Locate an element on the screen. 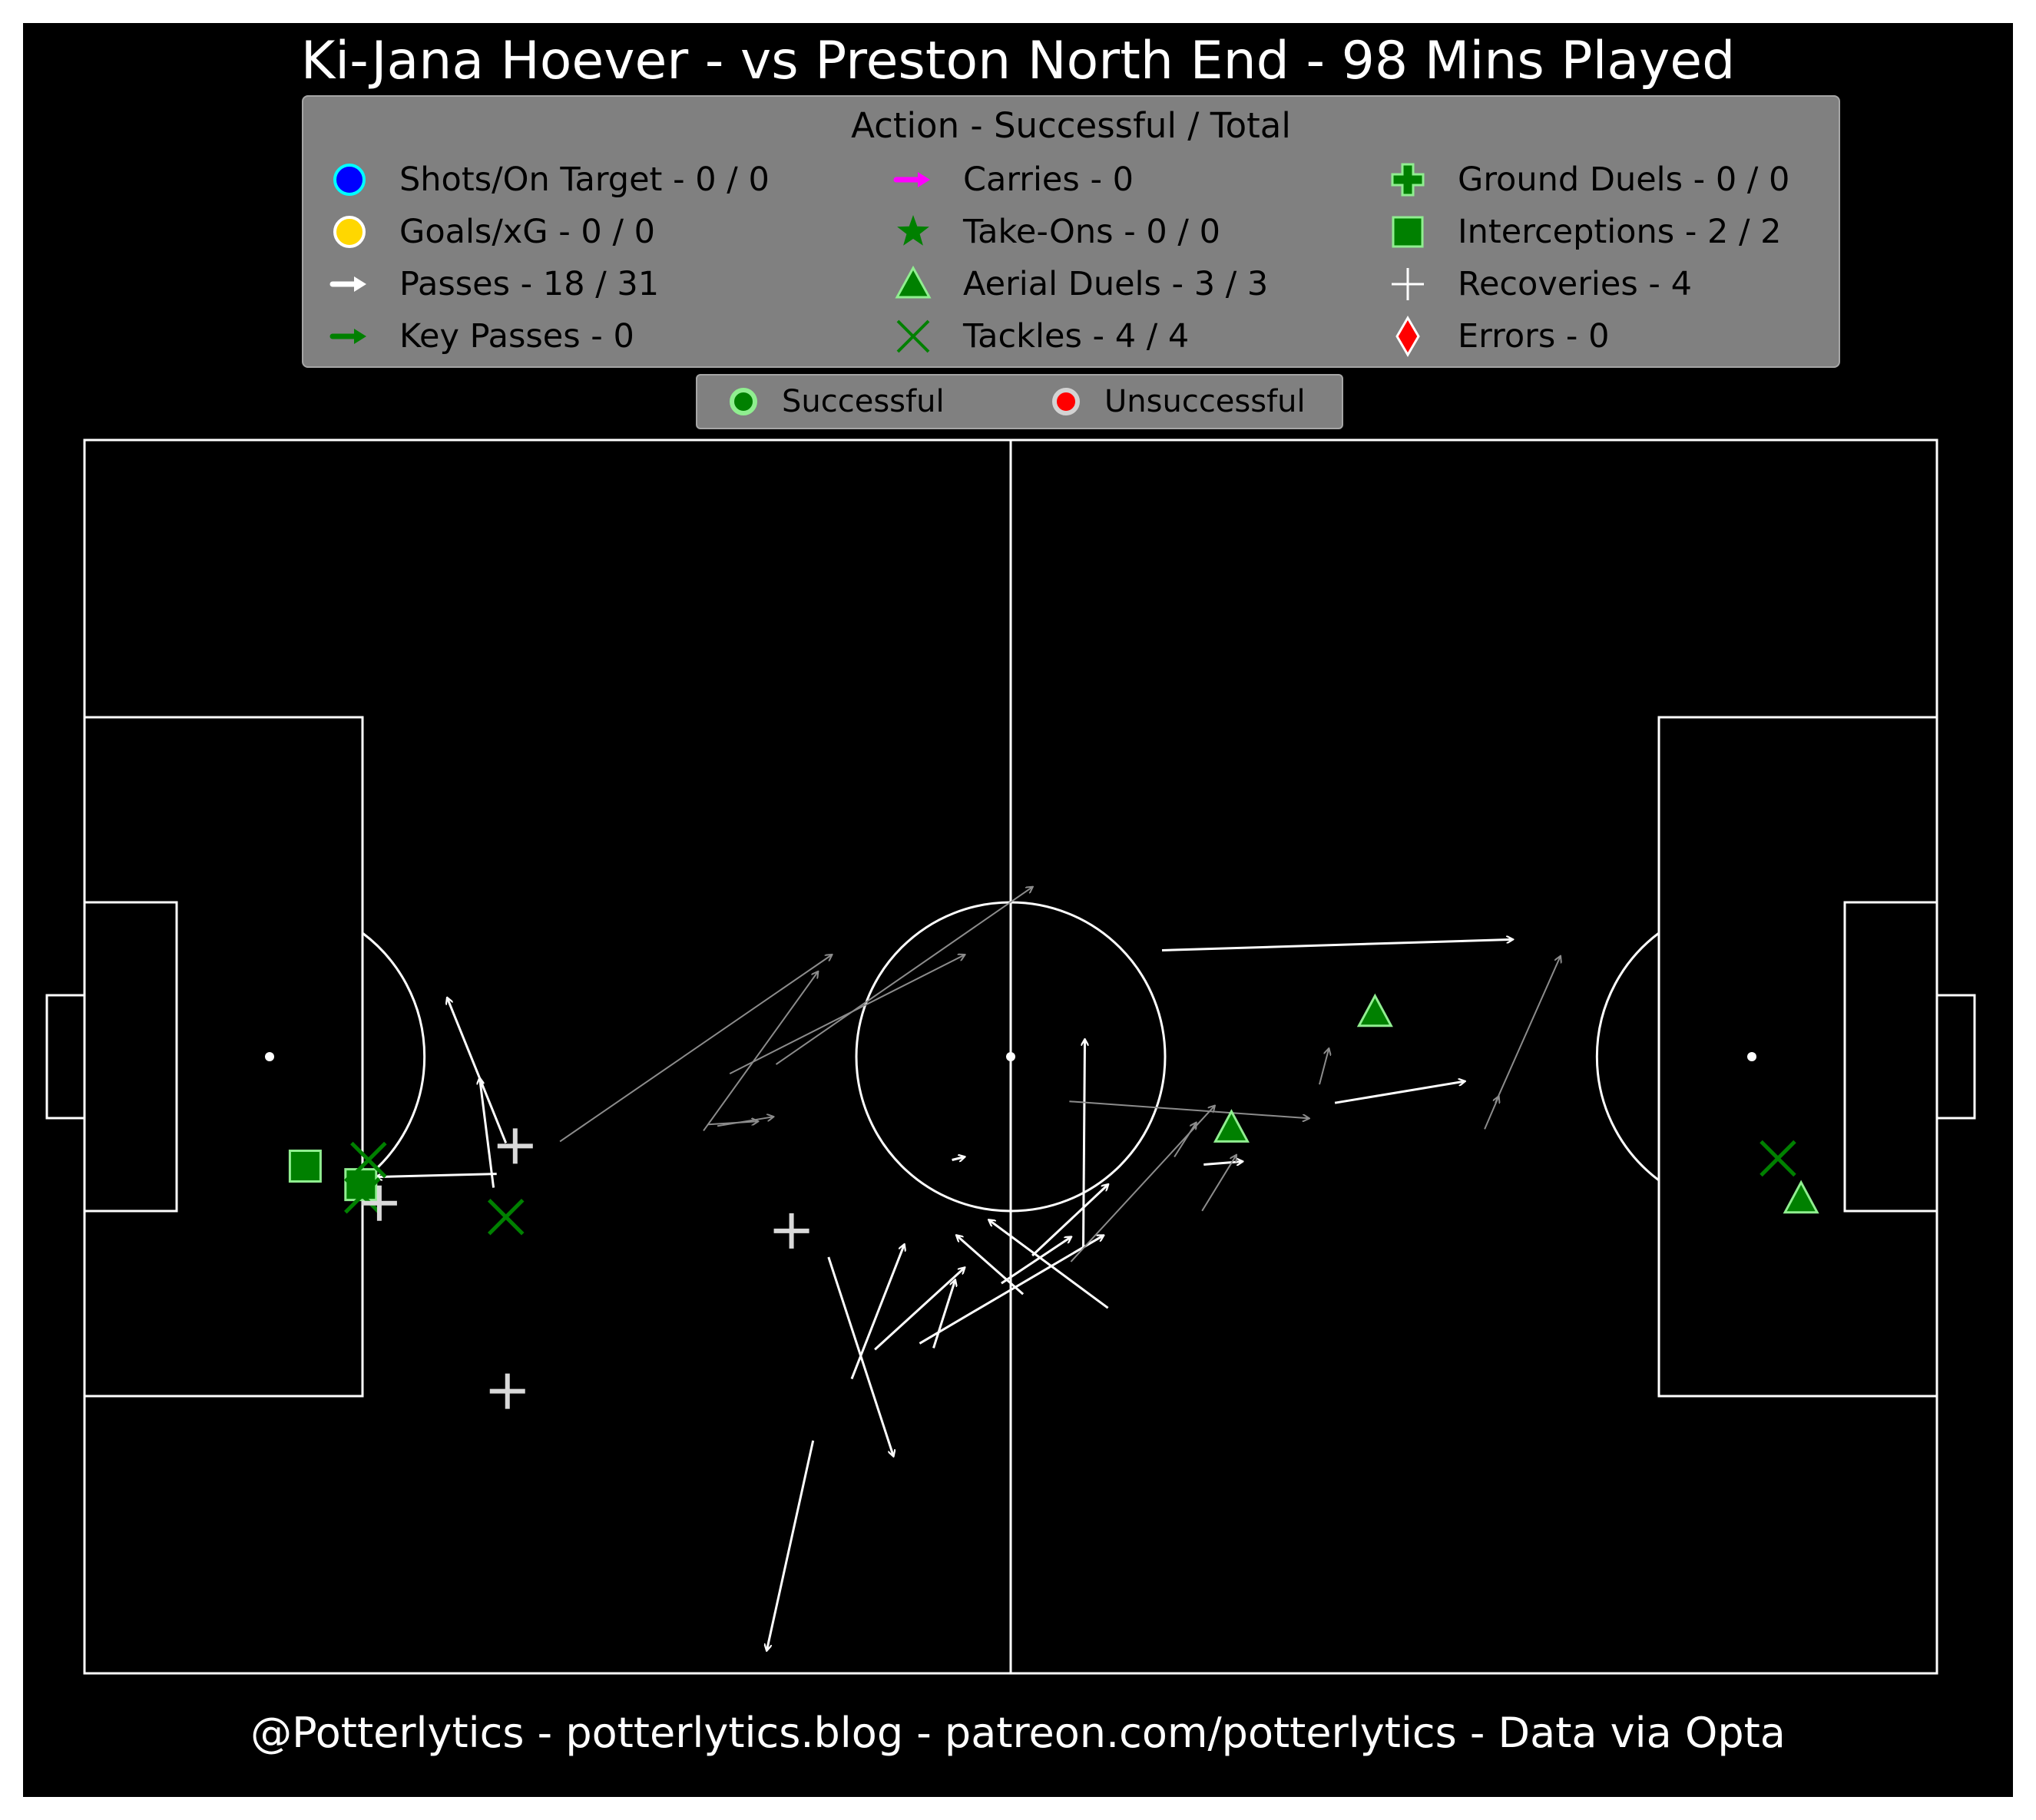  legend-item-label: Interceptions - 2 / 2 is located at coordinates (1620, 232).